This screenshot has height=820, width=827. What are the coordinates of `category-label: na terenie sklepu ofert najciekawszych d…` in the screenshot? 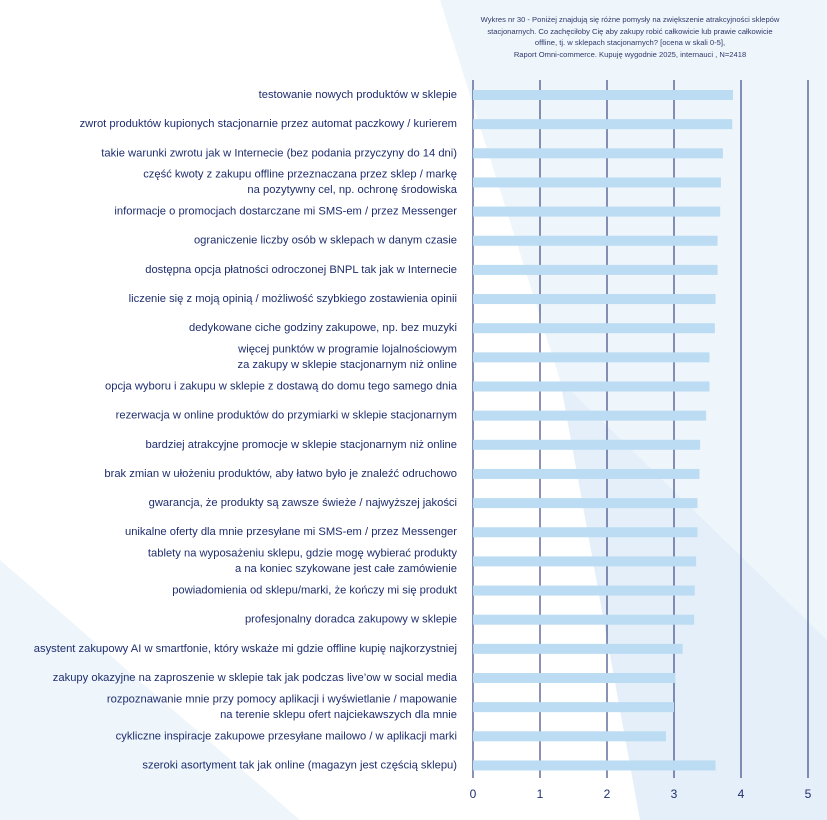 It's located at (338, 715).